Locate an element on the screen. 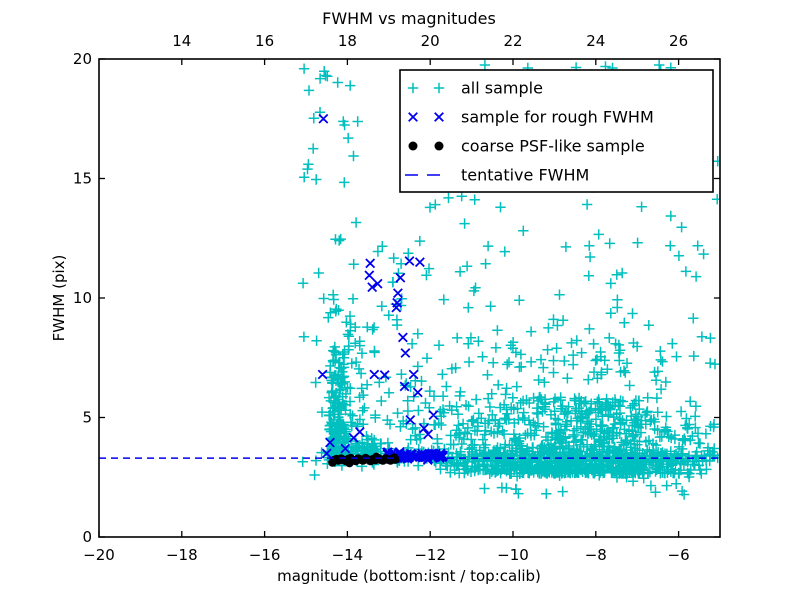  legend-entry-x: sample for rough FWHM is located at coordinates (531, 117).